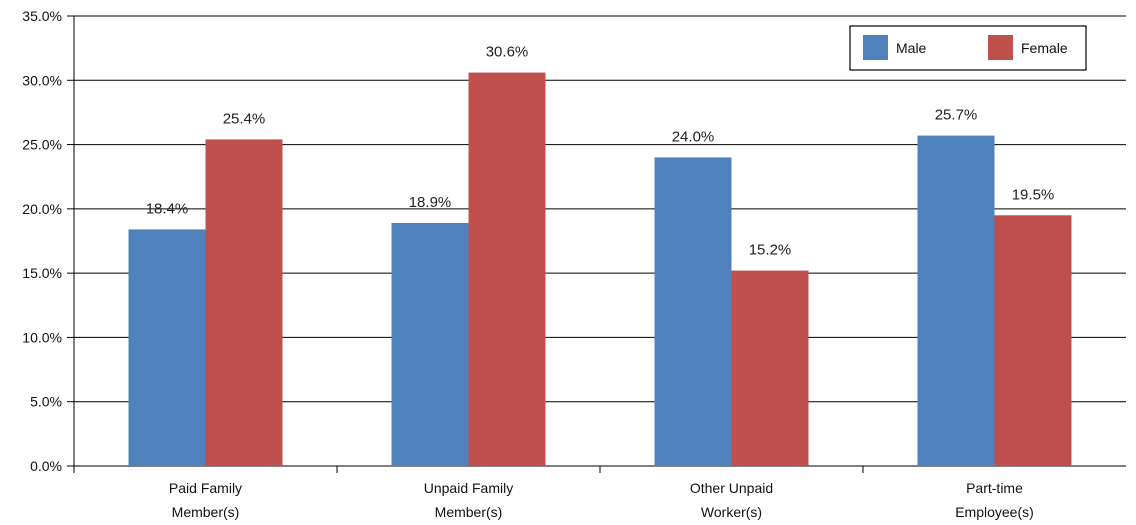 The width and height of the screenshot is (1136, 525). Describe the element at coordinates (1033, 194) in the screenshot. I see `data-label: 19.5%` at that location.